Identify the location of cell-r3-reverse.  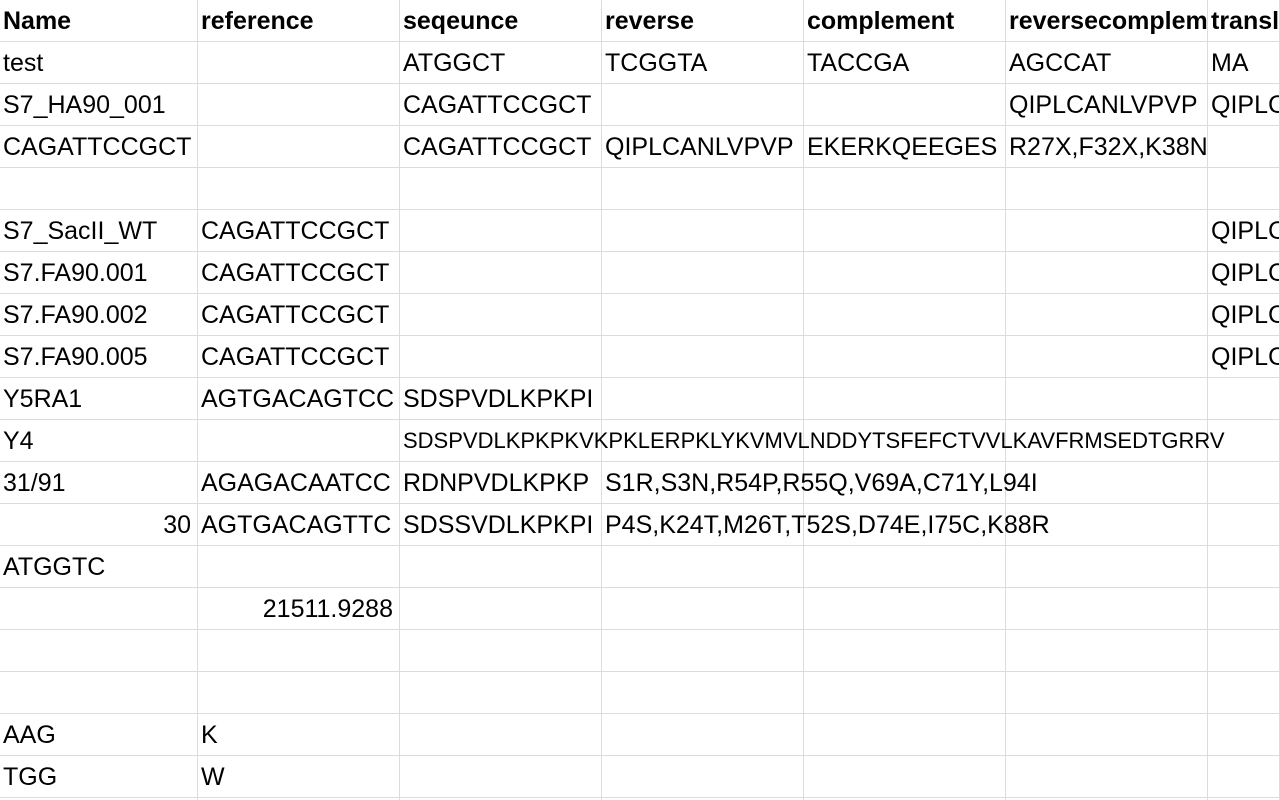
(703, 105).